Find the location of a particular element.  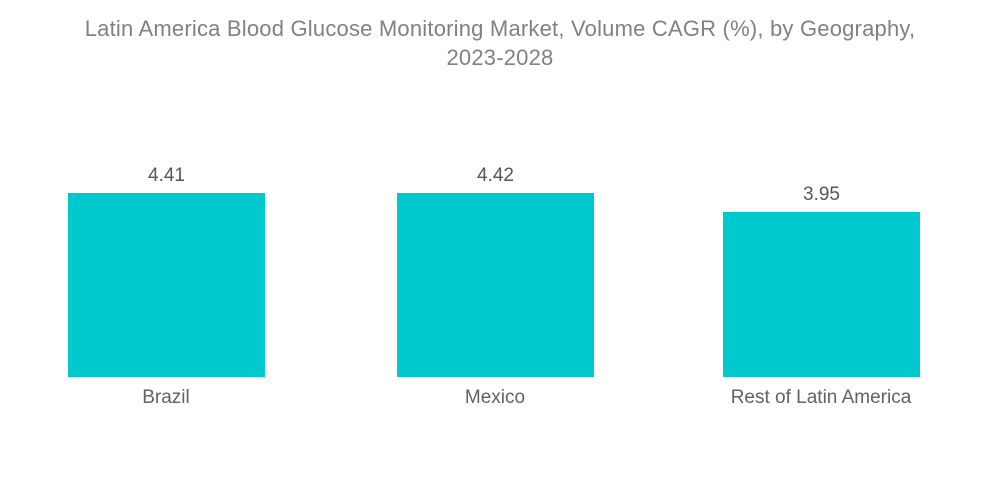

category-label-mexico: Mexico is located at coordinates (495, 397).